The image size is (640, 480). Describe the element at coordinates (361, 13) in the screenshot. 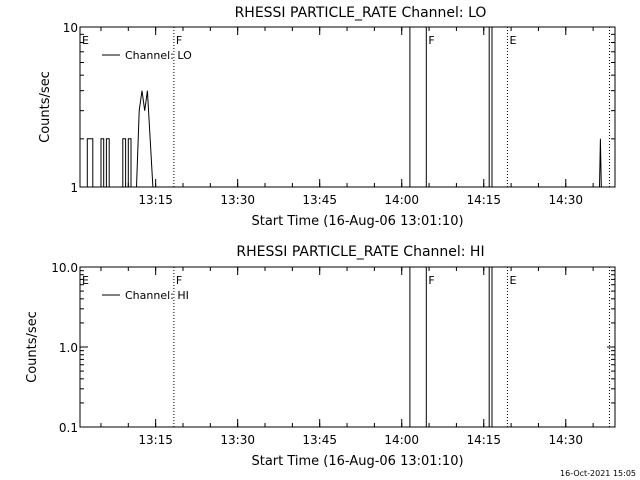

I see `chart-title: RHESSI PARTICLE_RATE Channel: LO` at that location.